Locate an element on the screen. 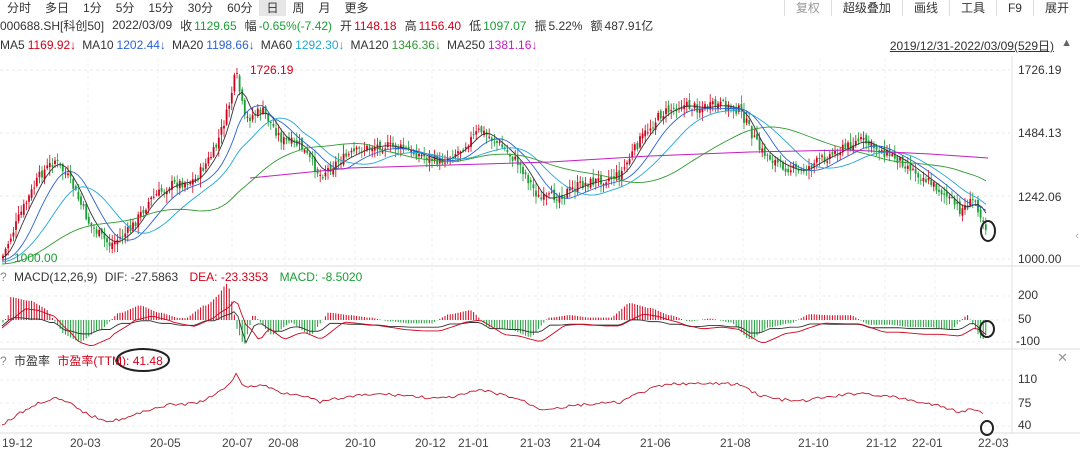 The width and height of the screenshot is (1080, 454). tab-9: 月 is located at coordinates (324, 8).